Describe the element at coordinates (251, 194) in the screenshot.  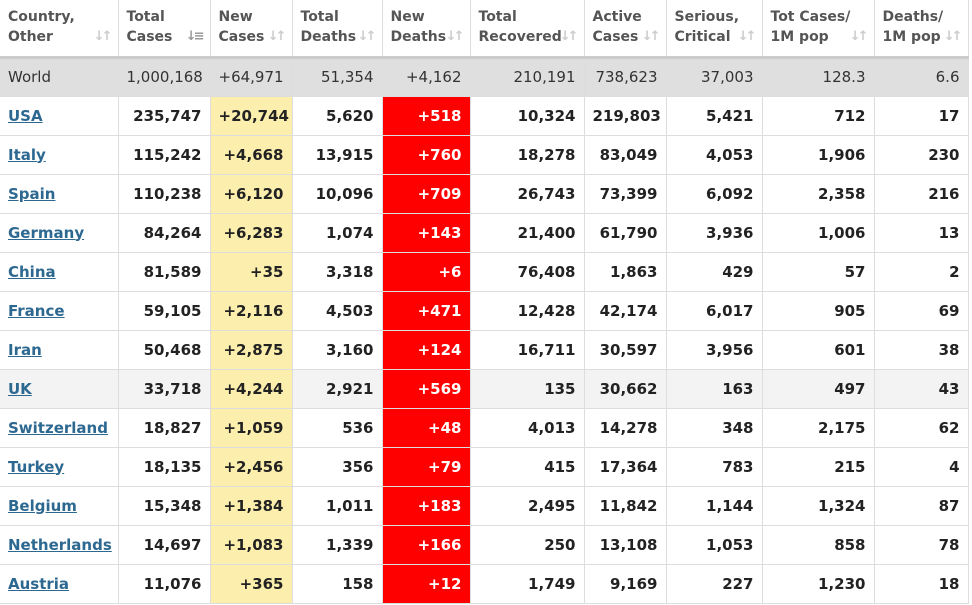
I see `cell-new-cases: +6,120` at that location.